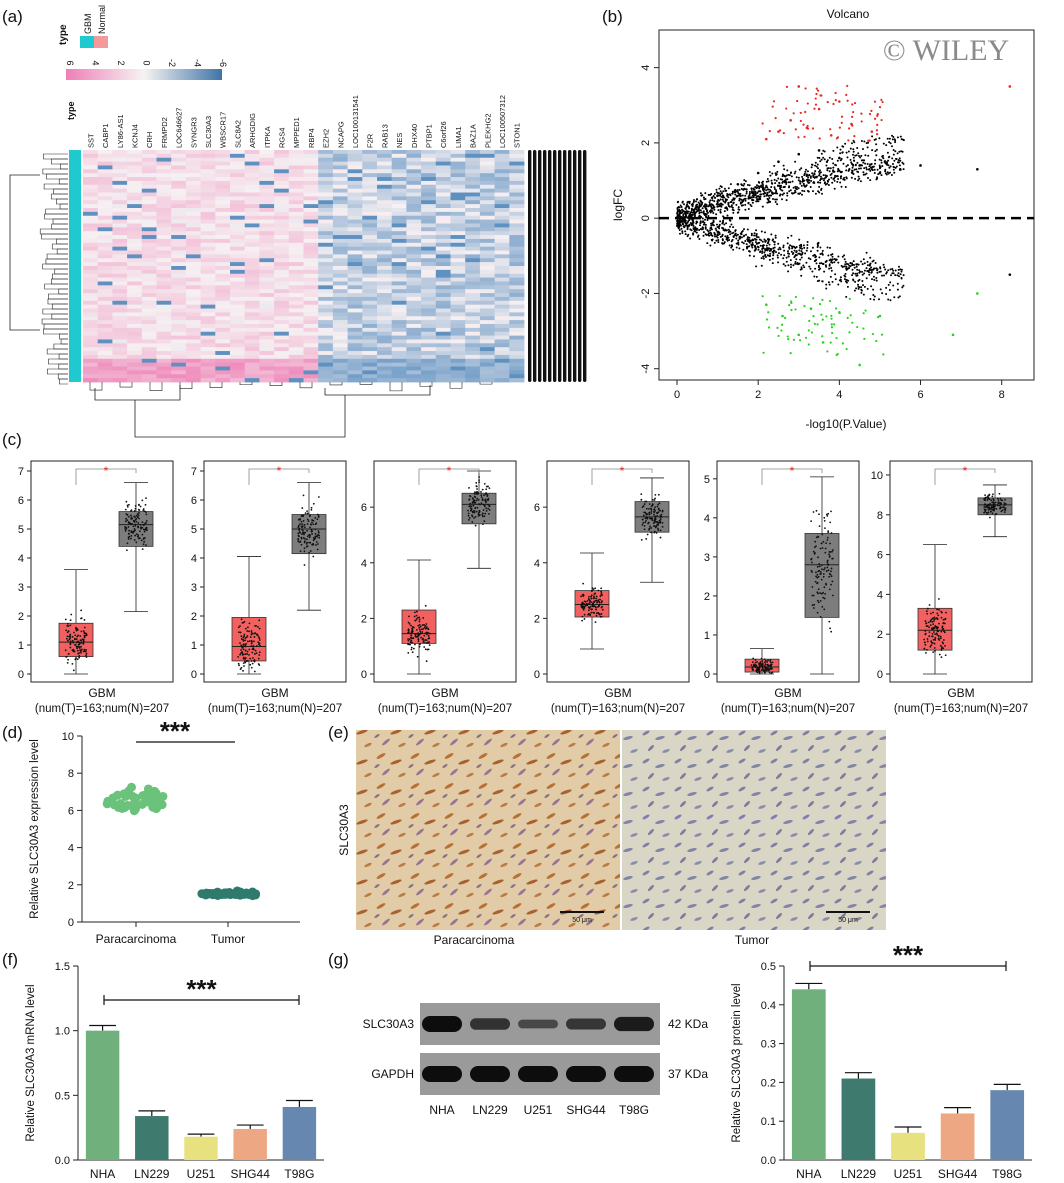 The height and width of the screenshot is (1183, 1064). I want to click on colorbar-tick: -4, so click(198, 63).